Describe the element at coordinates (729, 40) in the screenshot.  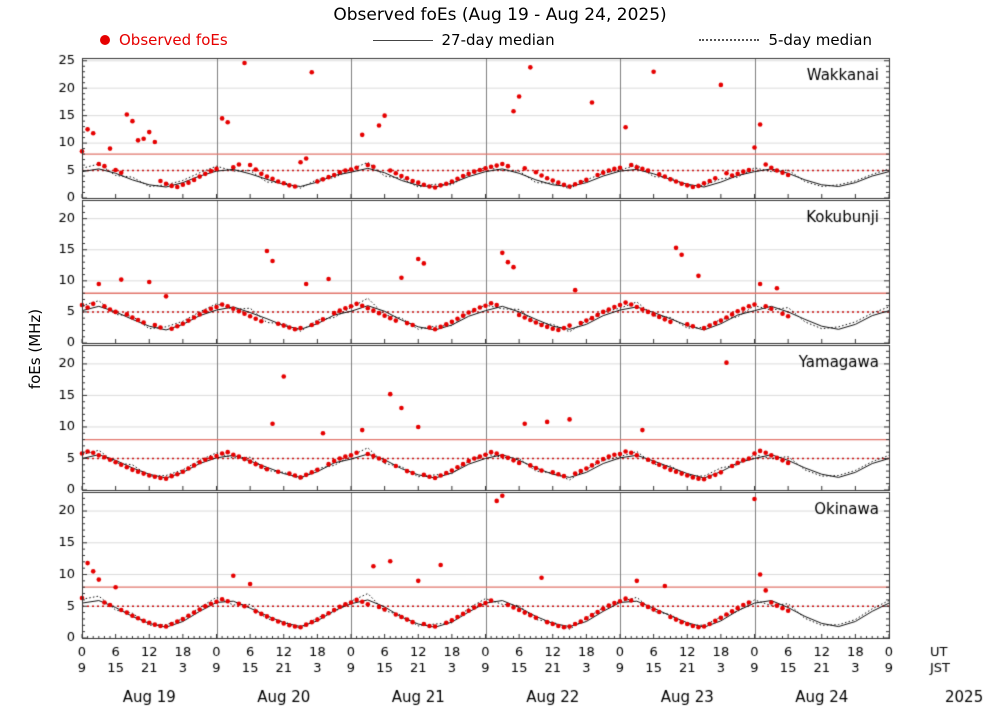
I see `dotted-line-icon` at that location.